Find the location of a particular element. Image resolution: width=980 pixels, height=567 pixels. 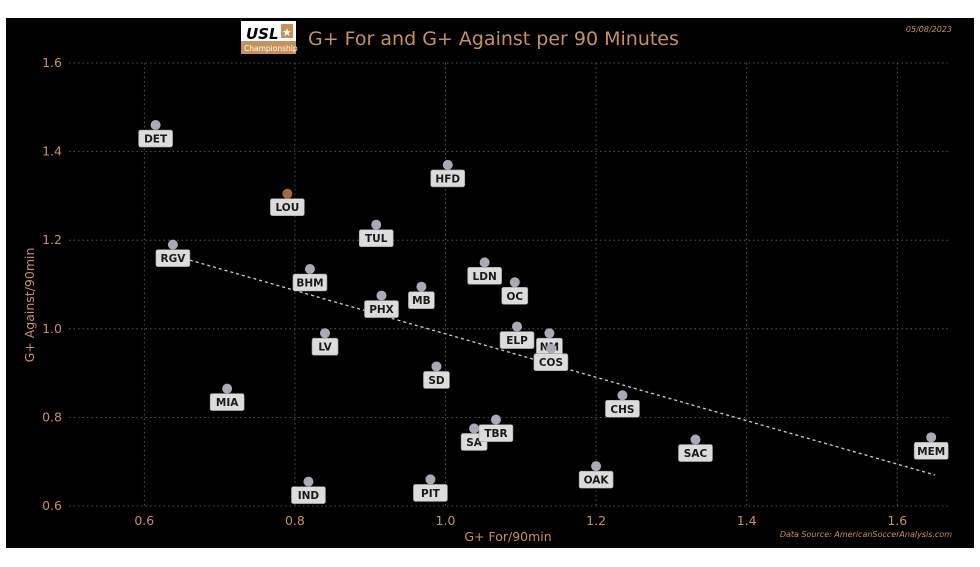

data-point-tbr: TBR is located at coordinates (496, 428).